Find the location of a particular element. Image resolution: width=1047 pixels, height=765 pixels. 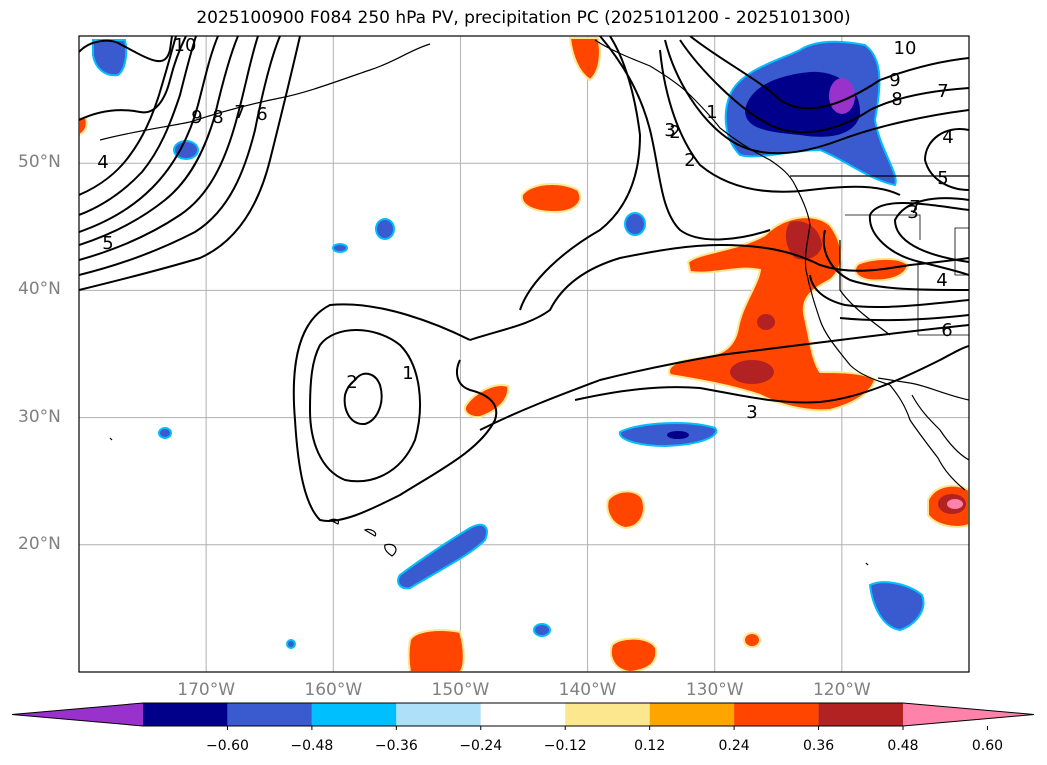

orange-region-48n is located at coordinates (551, 198).